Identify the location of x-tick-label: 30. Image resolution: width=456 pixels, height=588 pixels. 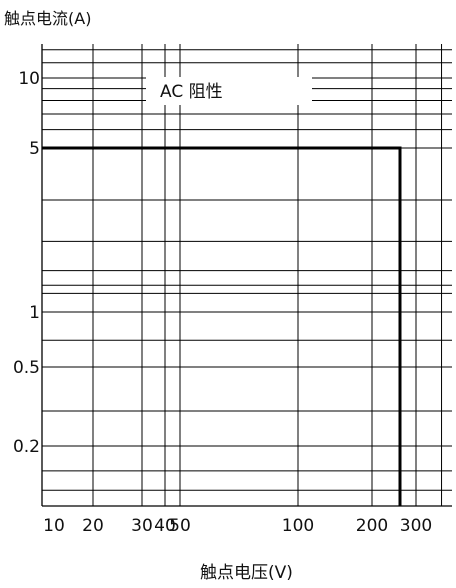
(142, 526).